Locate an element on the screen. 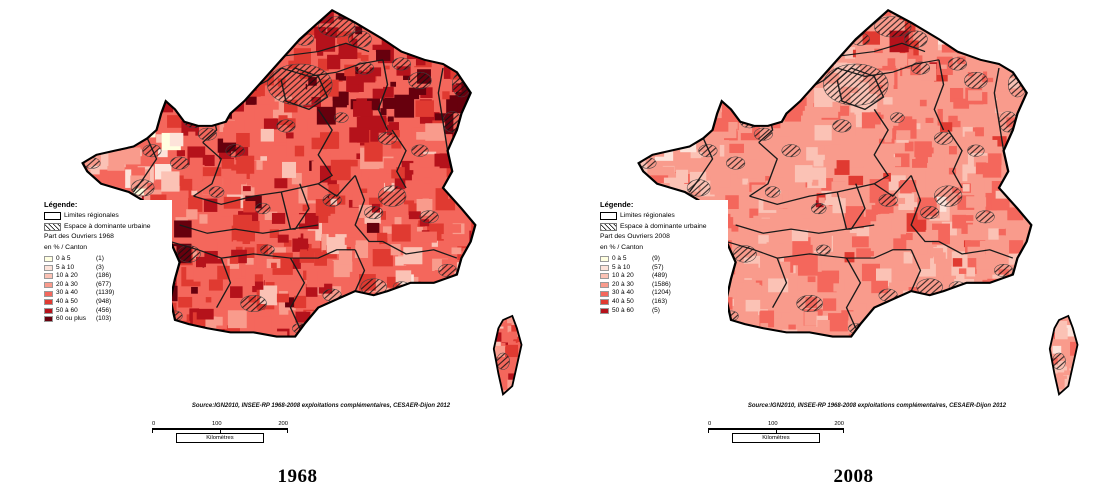 This screenshot has width=1111, height=502. legend-variable-title: Part des Ouvriers 2008 is located at coordinates (635, 236).